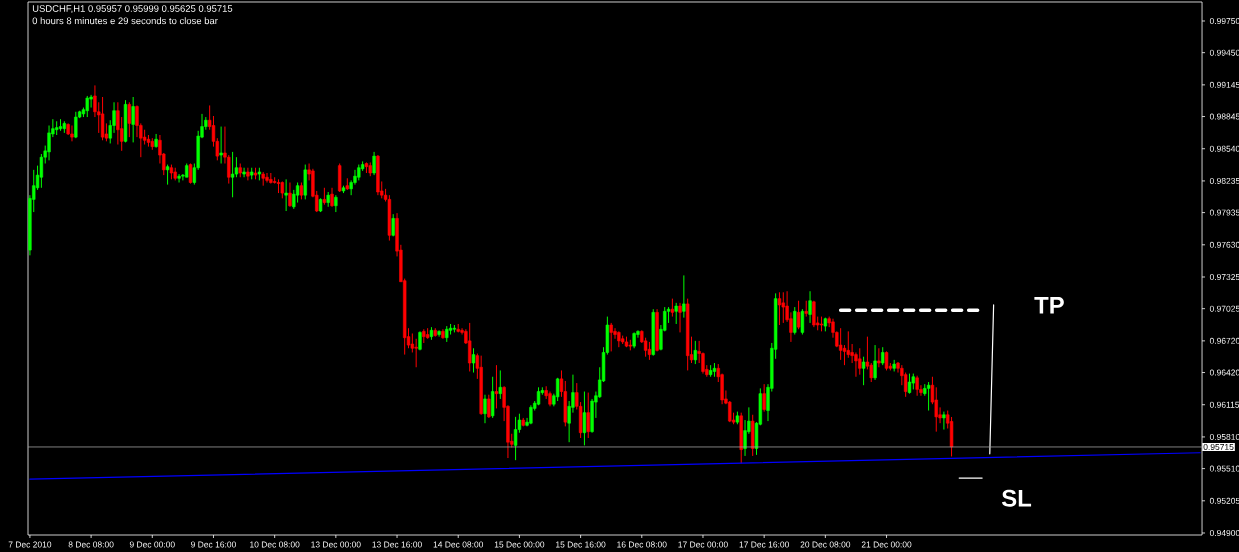 The width and height of the screenshot is (1239, 552). I want to click on y-tick-label: 0.99750, so click(1224, 21).